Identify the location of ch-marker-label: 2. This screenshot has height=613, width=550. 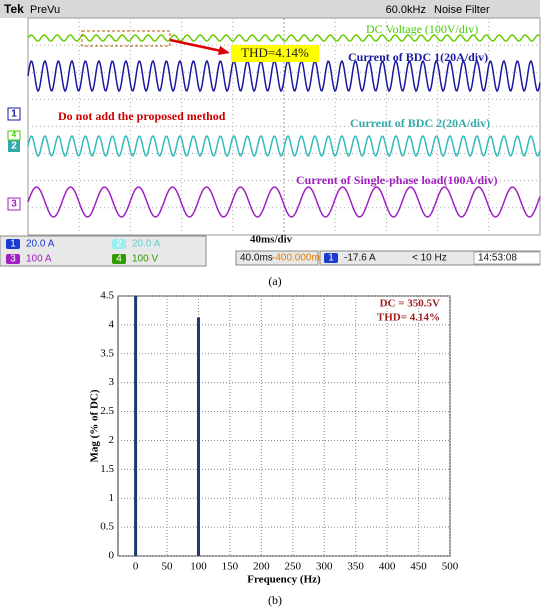
(14, 146).